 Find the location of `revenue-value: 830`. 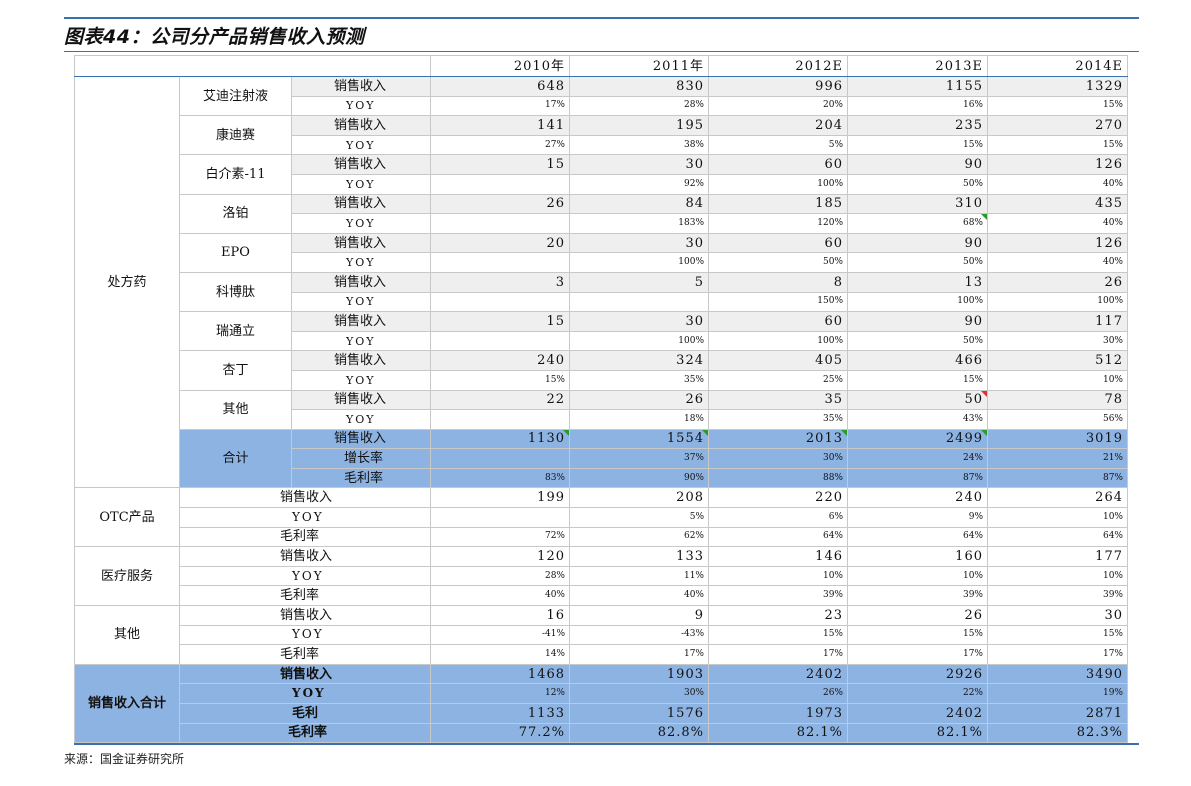

revenue-value: 830 is located at coordinates (639, 86).